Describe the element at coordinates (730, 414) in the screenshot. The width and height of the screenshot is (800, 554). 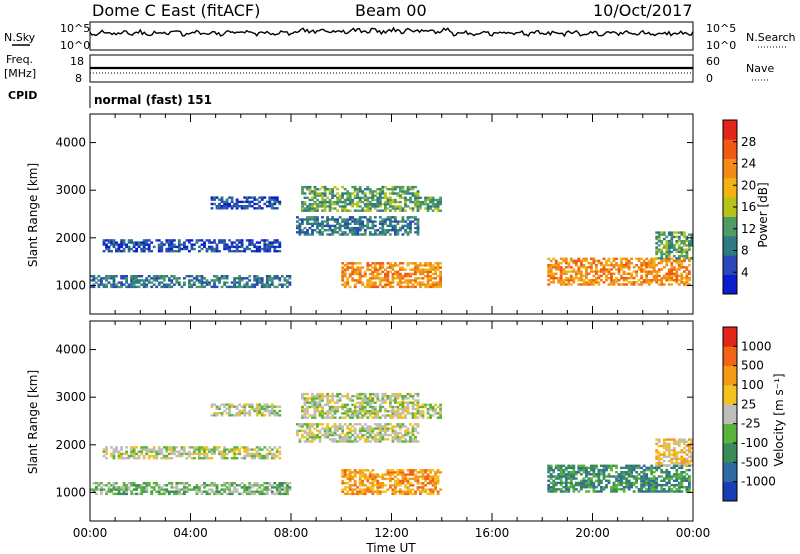
I see `velocity-cbar-swatch` at that location.